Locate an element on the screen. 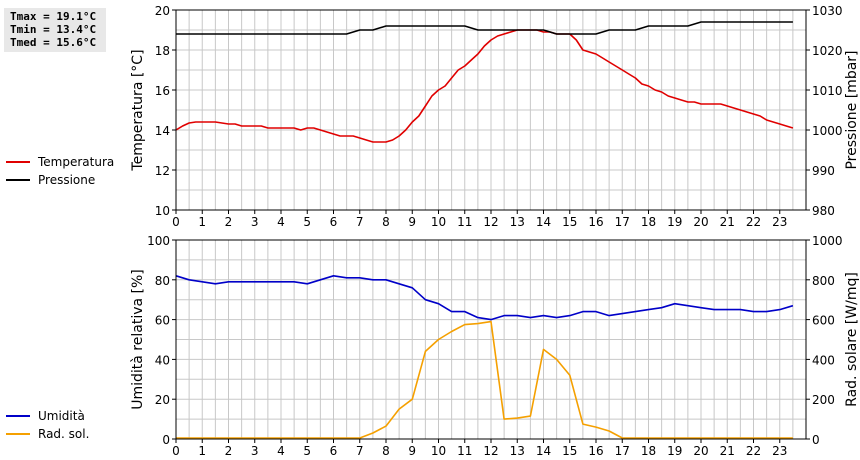 This screenshot has height=460, width=860. hum-x-tick-label: 22 is located at coordinates (753, 451).